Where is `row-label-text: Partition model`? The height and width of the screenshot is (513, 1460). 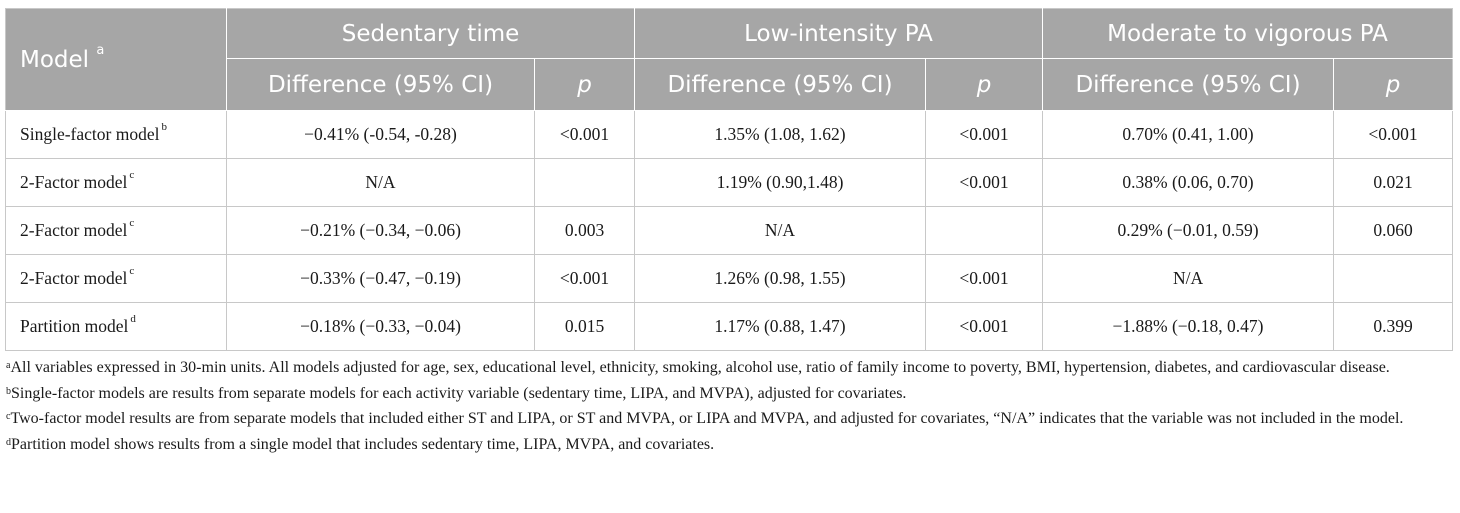 row-label-text: Partition model is located at coordinates (74, 326).